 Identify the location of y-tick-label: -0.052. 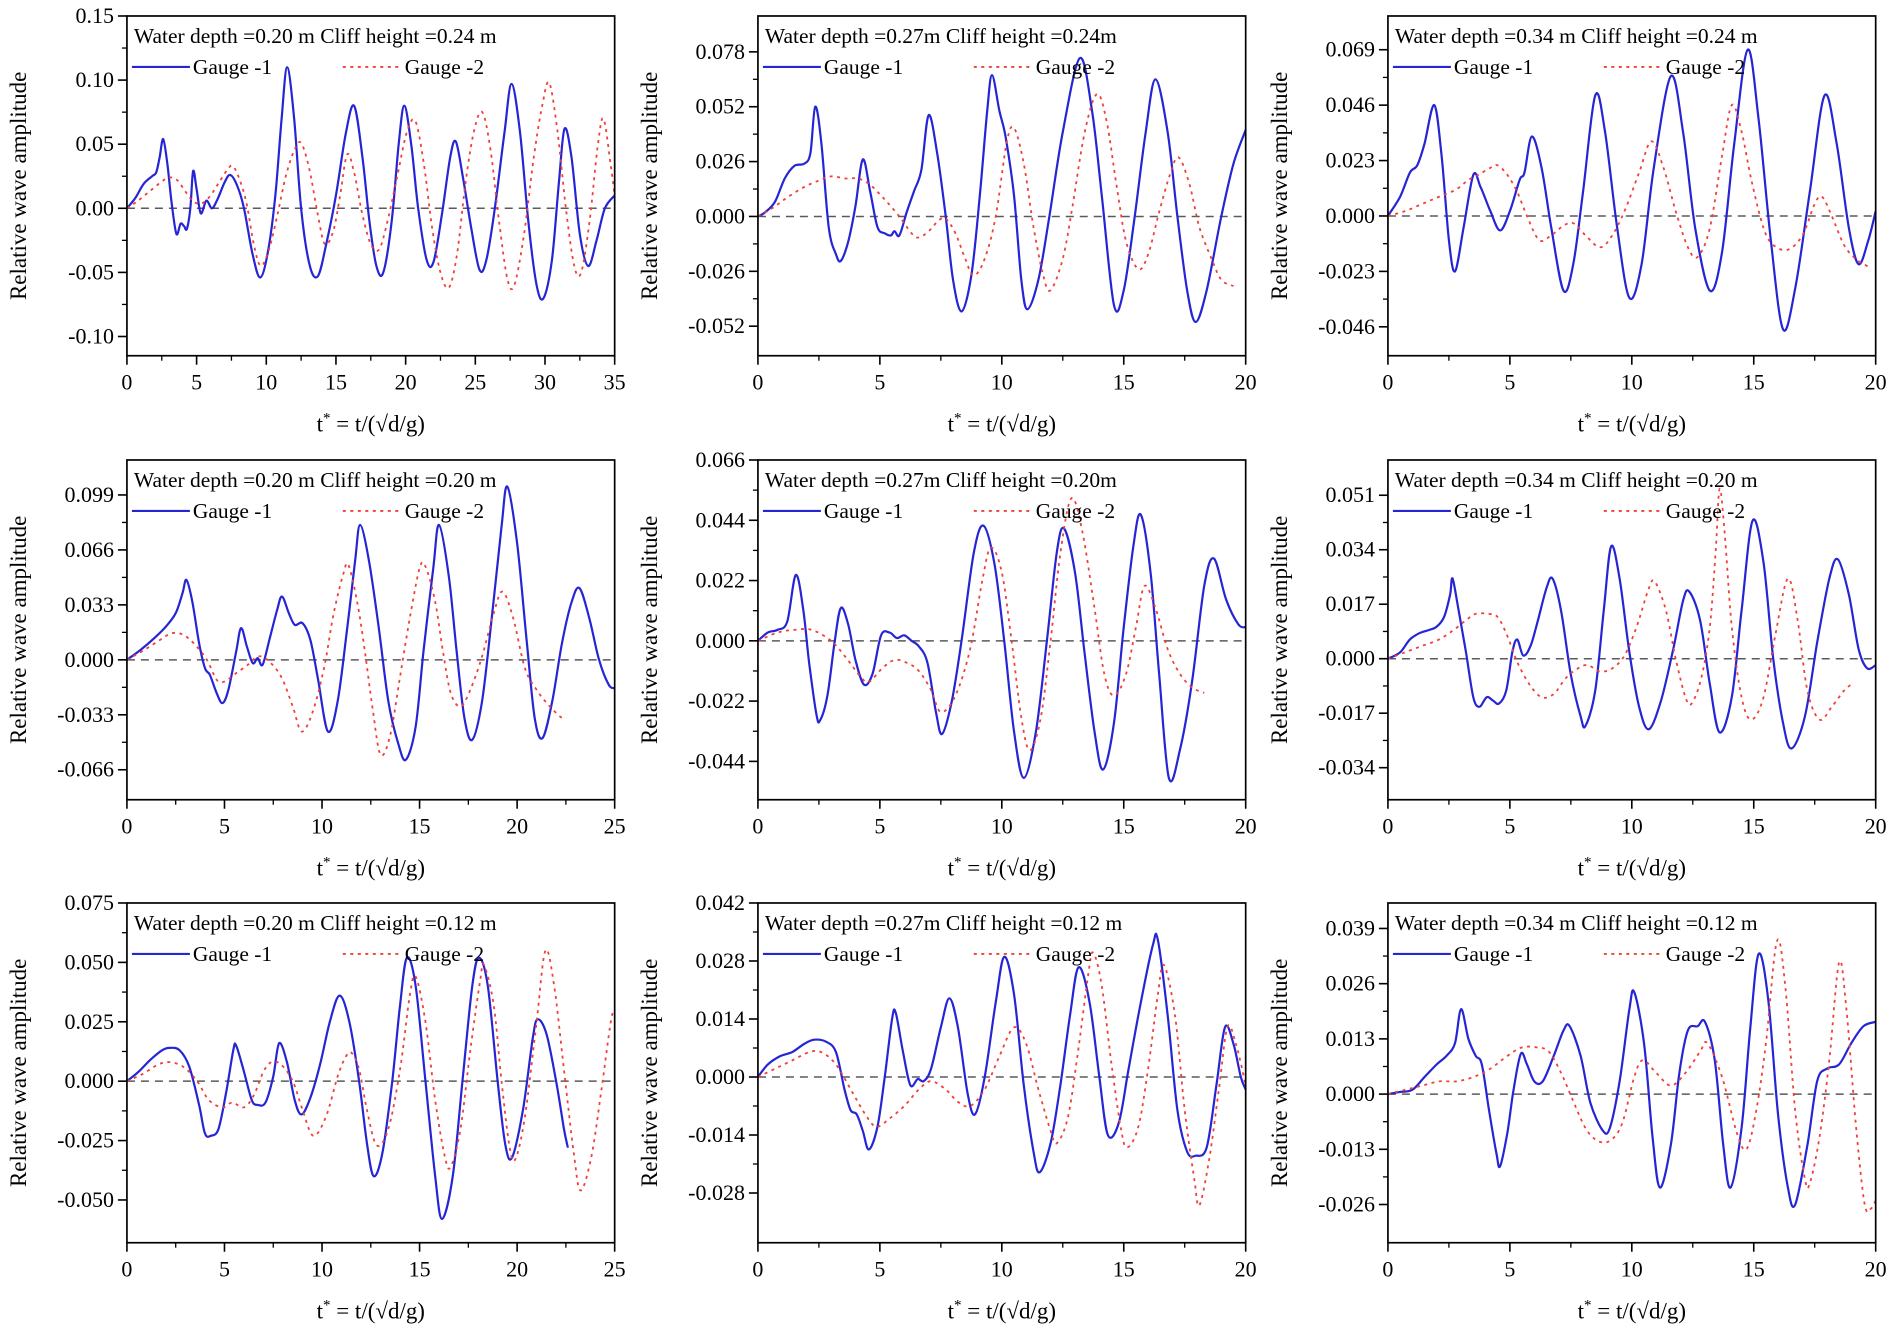
(716, 325).